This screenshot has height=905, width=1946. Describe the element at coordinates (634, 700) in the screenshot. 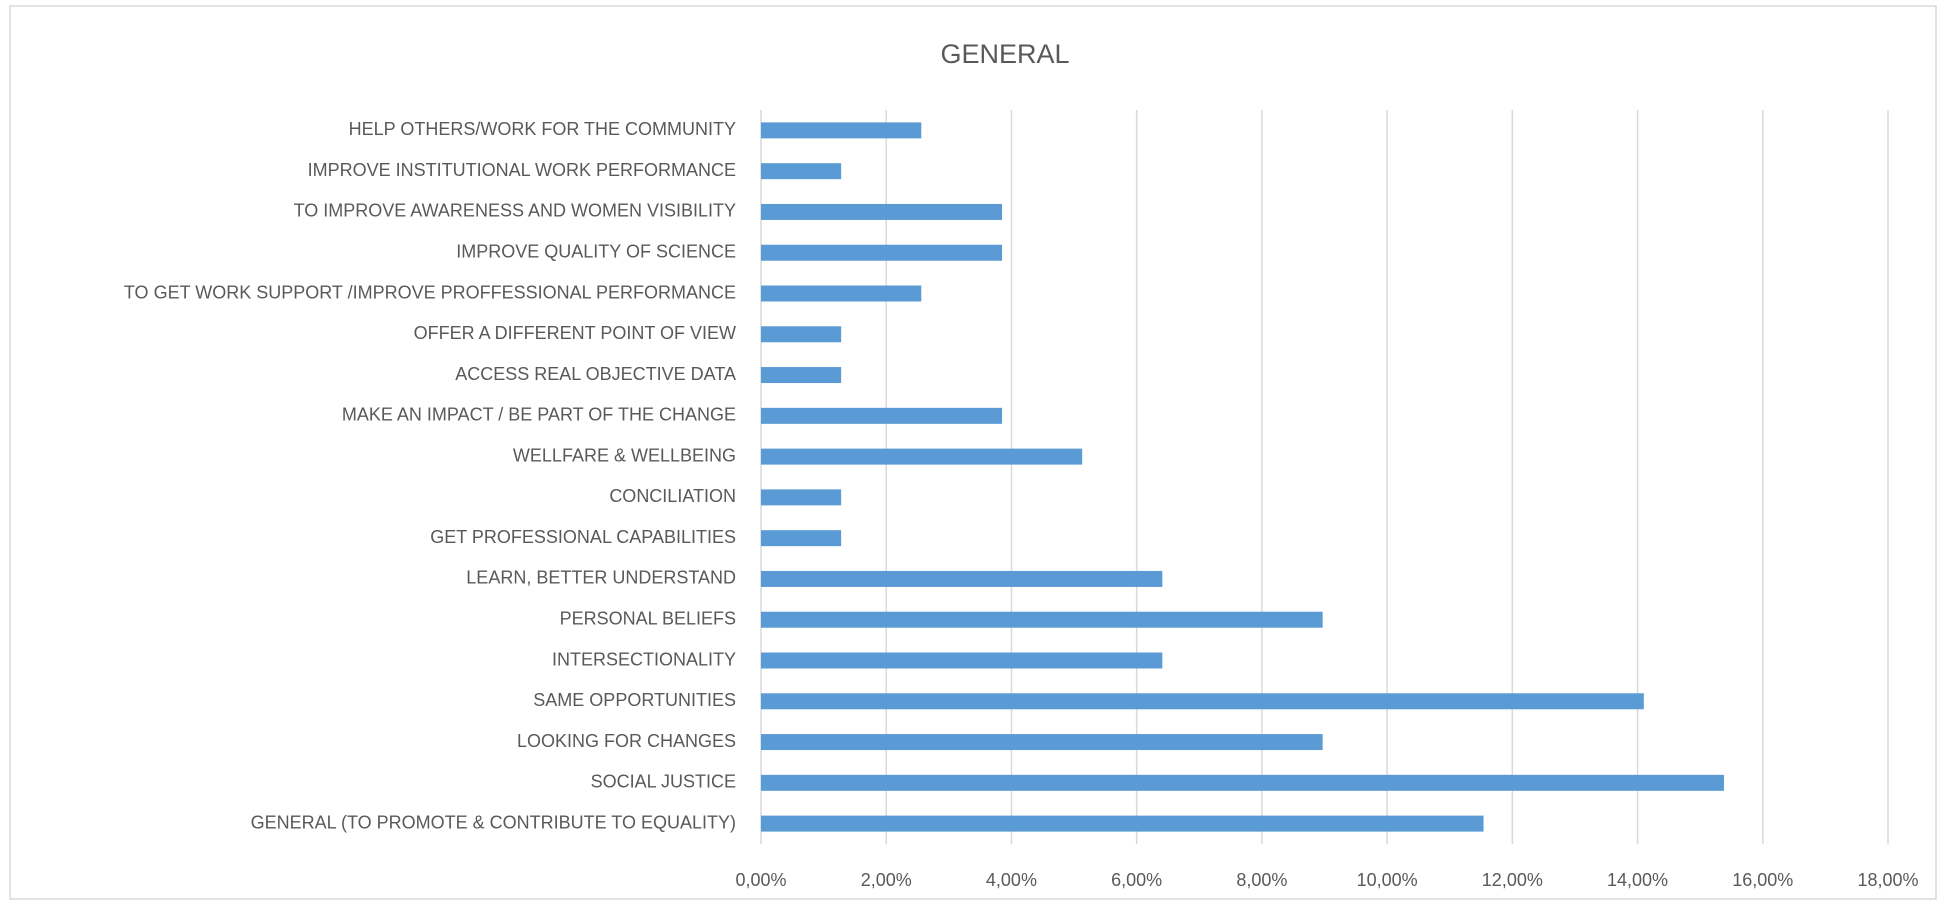

I see `y-tick-label: SAME OPPORTUNITIES` at that location.